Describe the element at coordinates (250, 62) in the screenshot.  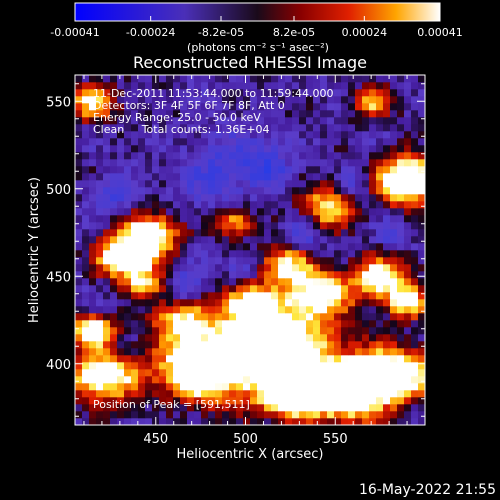
I see `chart-title: Reconstructed RHESSI Image` at that location.